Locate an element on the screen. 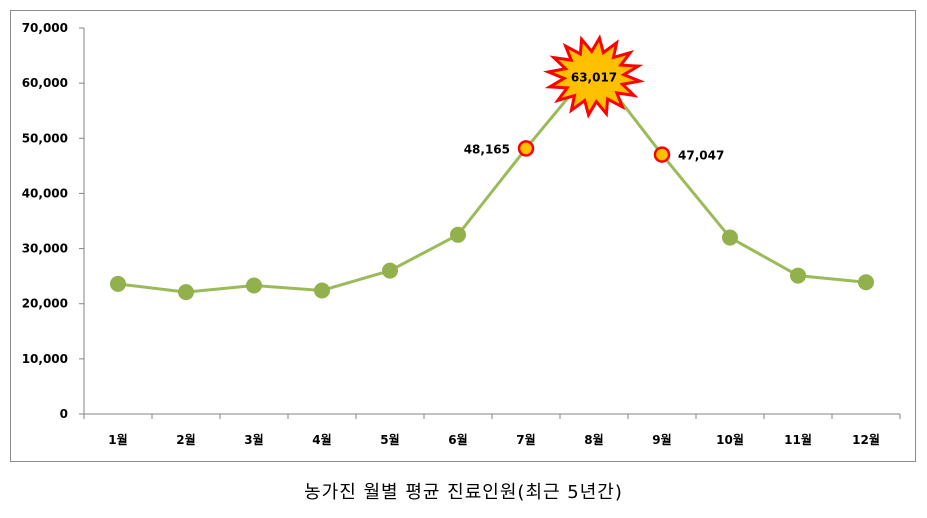  data-label: 47,047 is located at coordinates (701, 156).